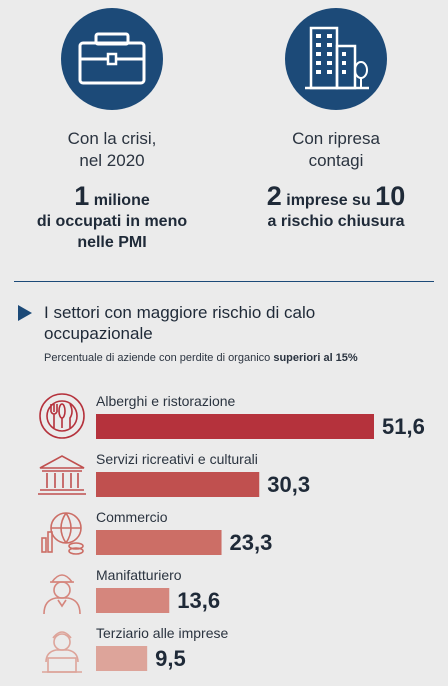 This screenshot has height=686, width=448. Describe the element at coordinates (62, 594) in the screenshot. I see `worker-icon` at that location.